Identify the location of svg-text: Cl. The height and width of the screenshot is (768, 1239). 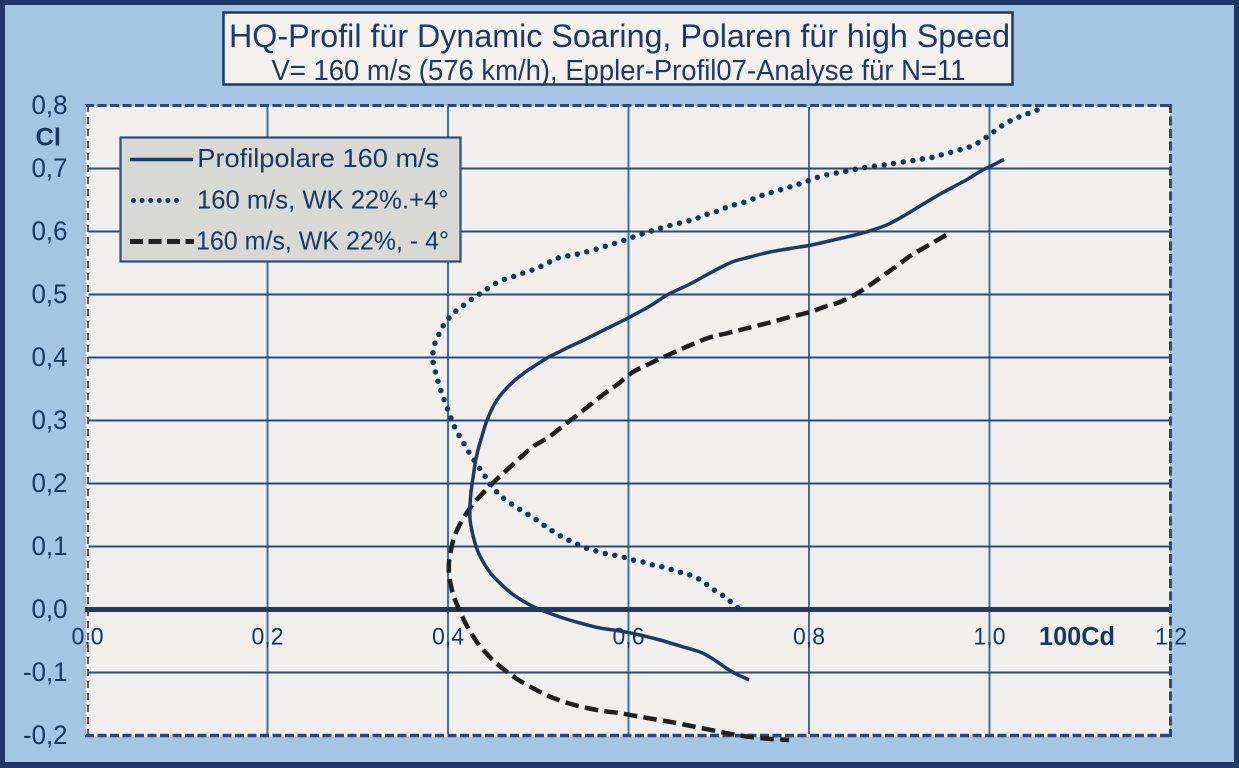
(49, 138).